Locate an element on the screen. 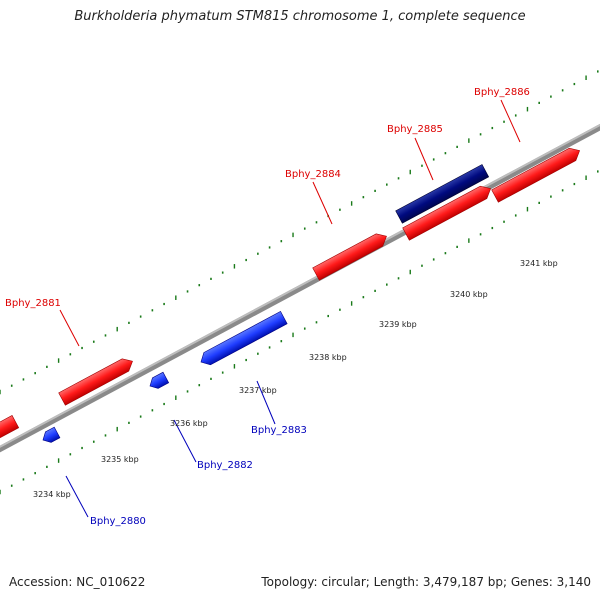  scale-label-3240: 3240 kbp is located at coordinates (469, 294).